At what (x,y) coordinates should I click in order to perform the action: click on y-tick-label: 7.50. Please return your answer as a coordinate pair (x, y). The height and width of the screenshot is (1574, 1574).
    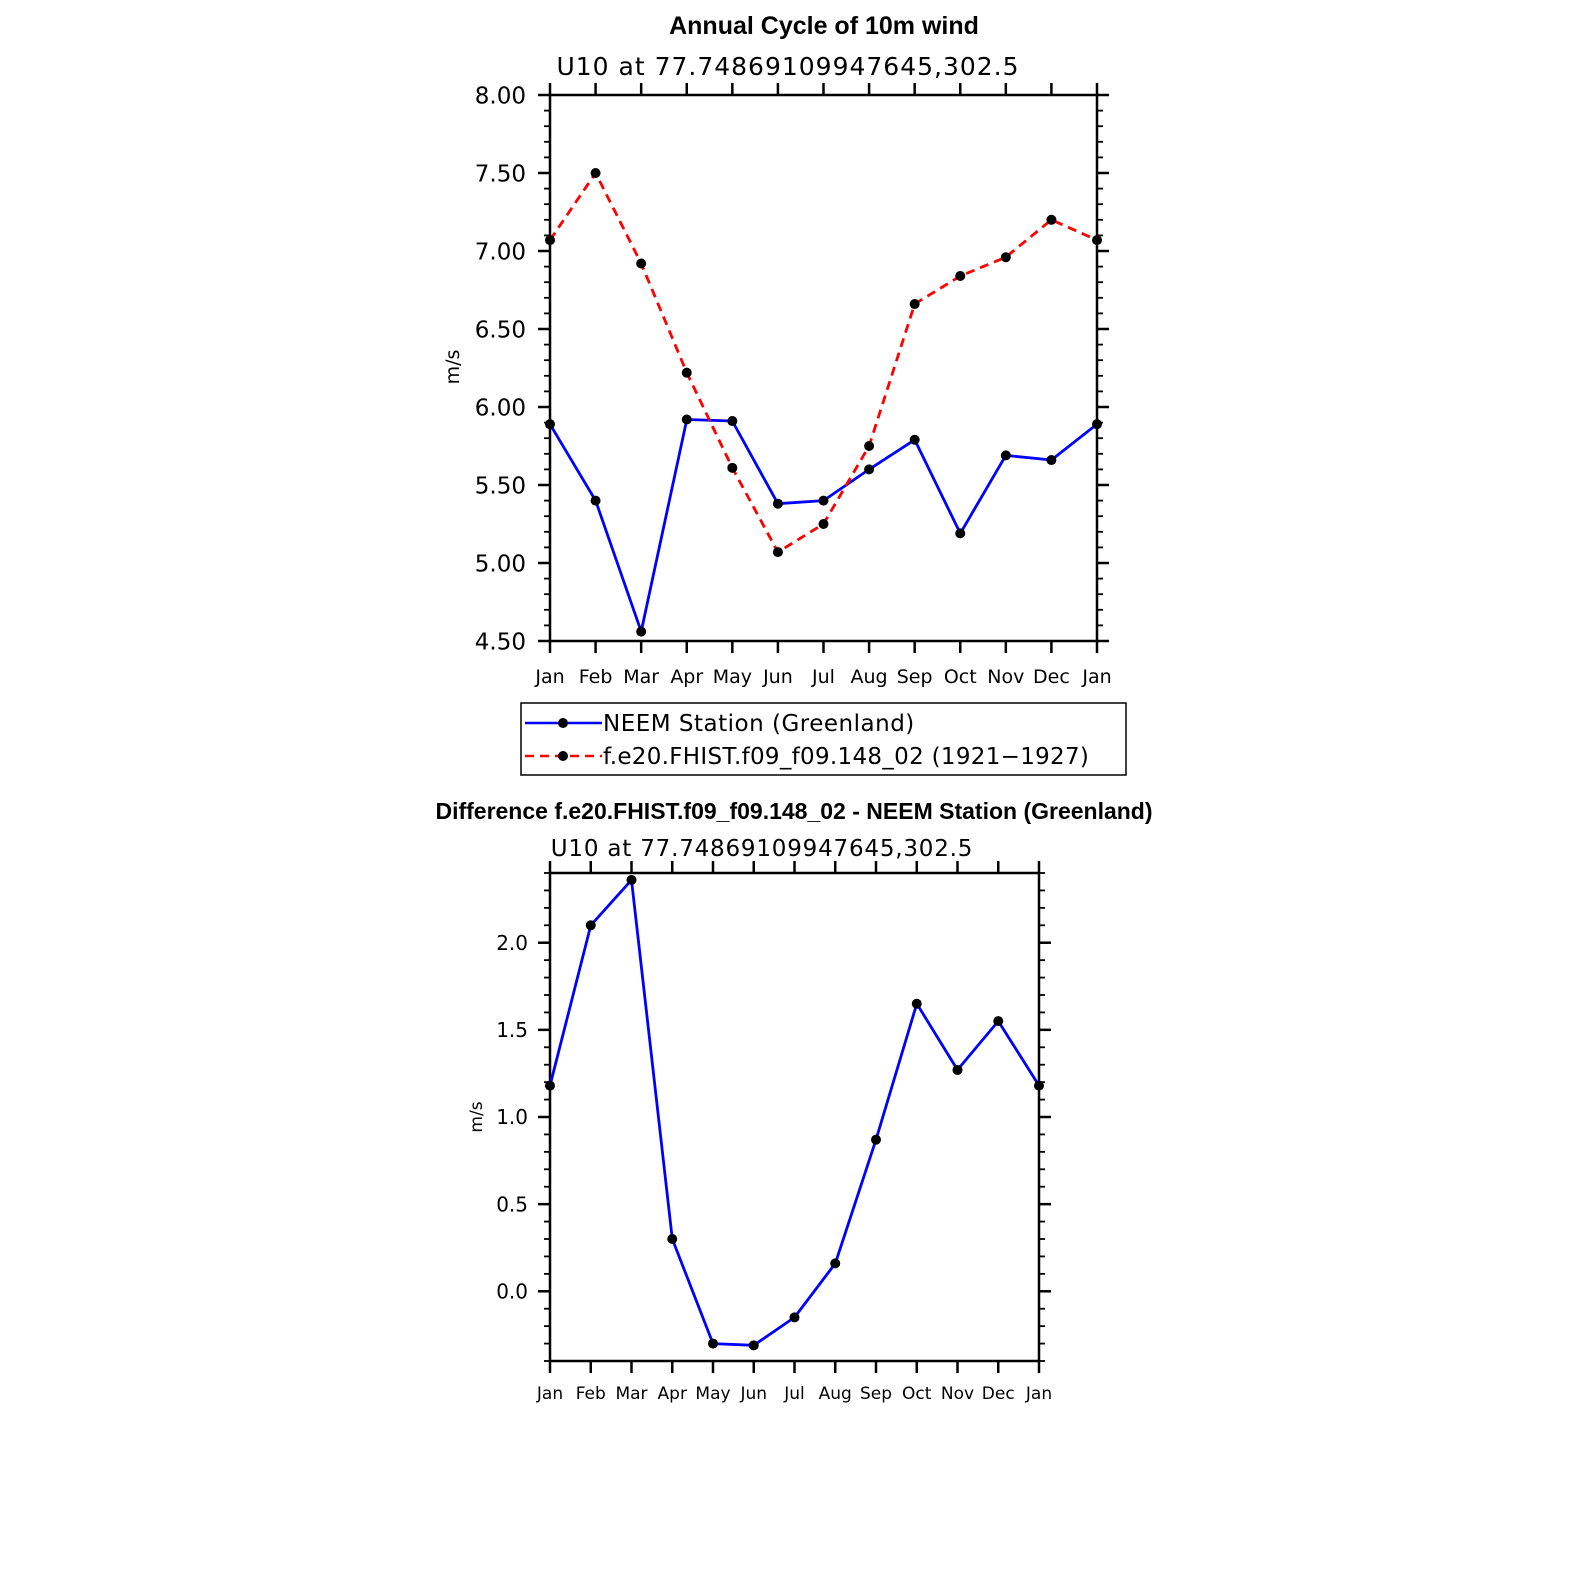
    Looking at the image, I should click on (500, 174).